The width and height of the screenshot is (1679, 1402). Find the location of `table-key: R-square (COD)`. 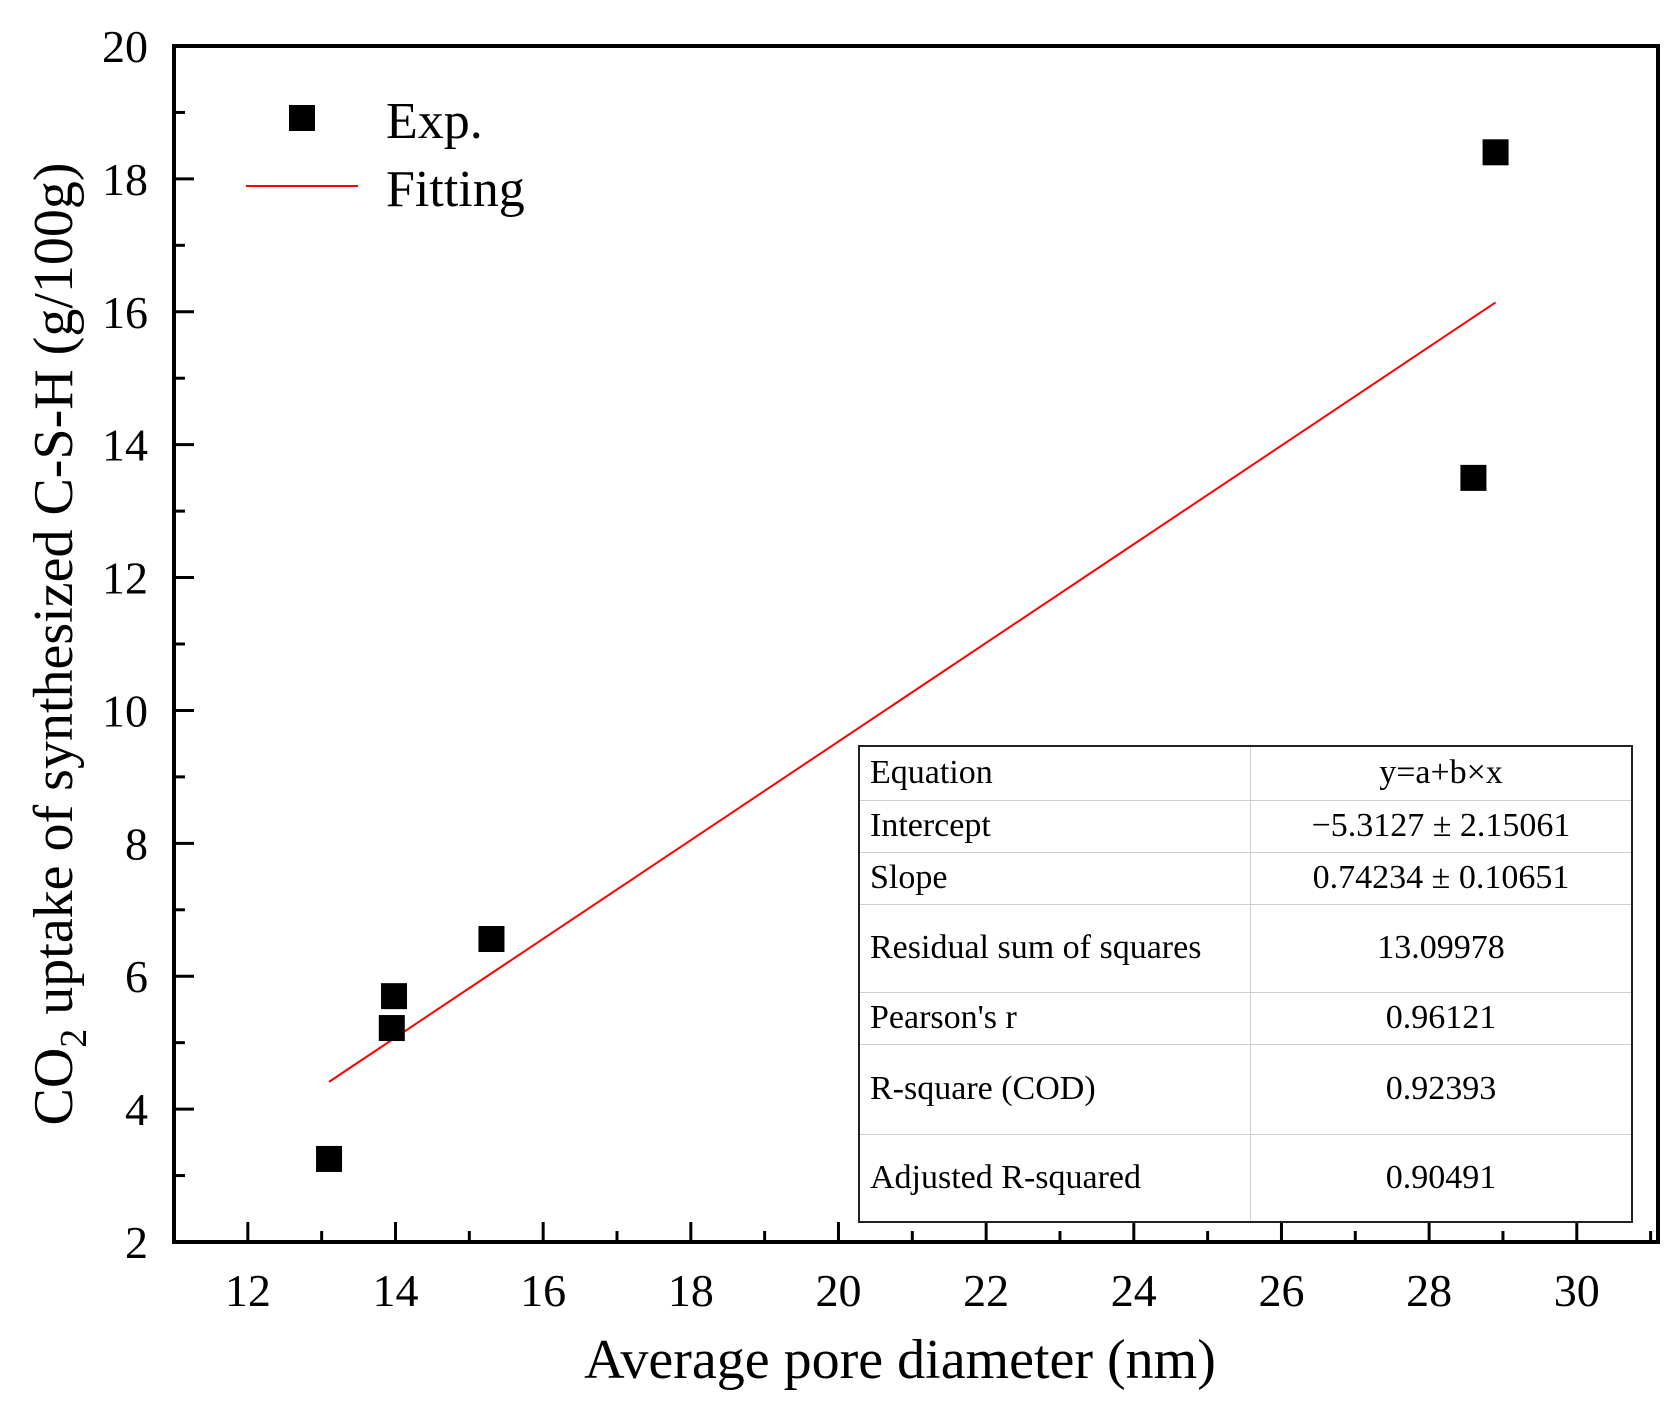

table-key: R-square (COD) is located at coordinates (1054, 1089).